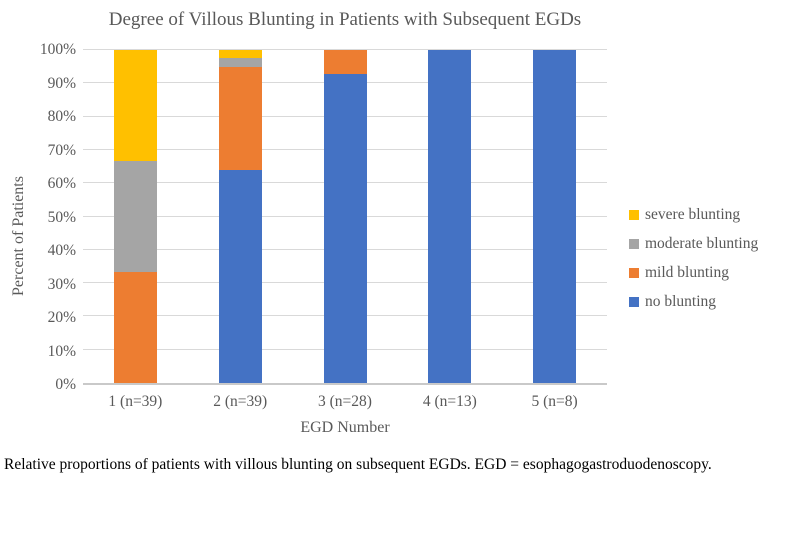 This screenshot has height=540, width=792. What do you see at coordinates (345, 427) in the screenshot?
I see `x-axis-title: EGD Number` at bounding box center [345, 427].